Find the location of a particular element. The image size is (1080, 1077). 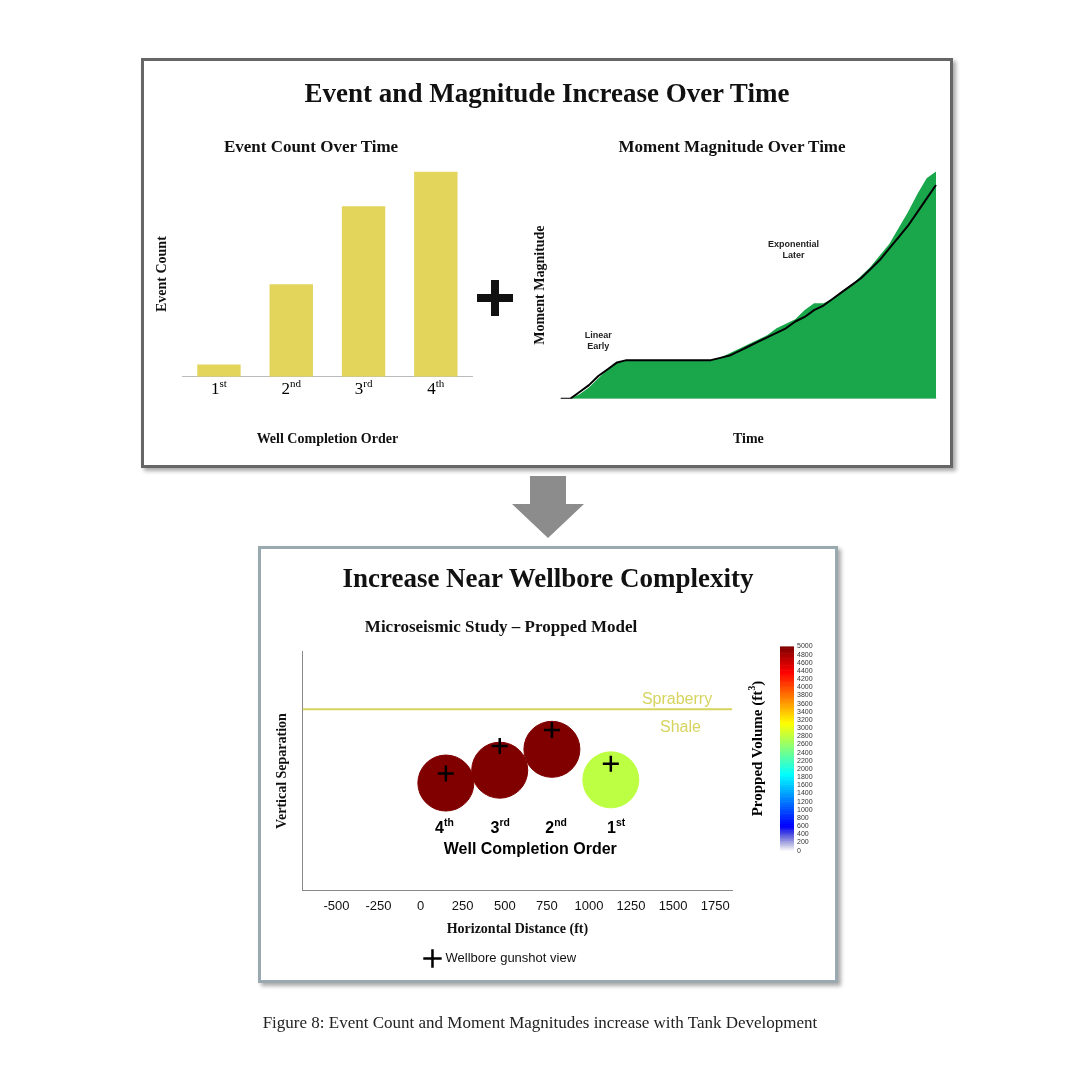

x-axis-title: Horizontal Distance (ft) is located at coordinates (517, 929).